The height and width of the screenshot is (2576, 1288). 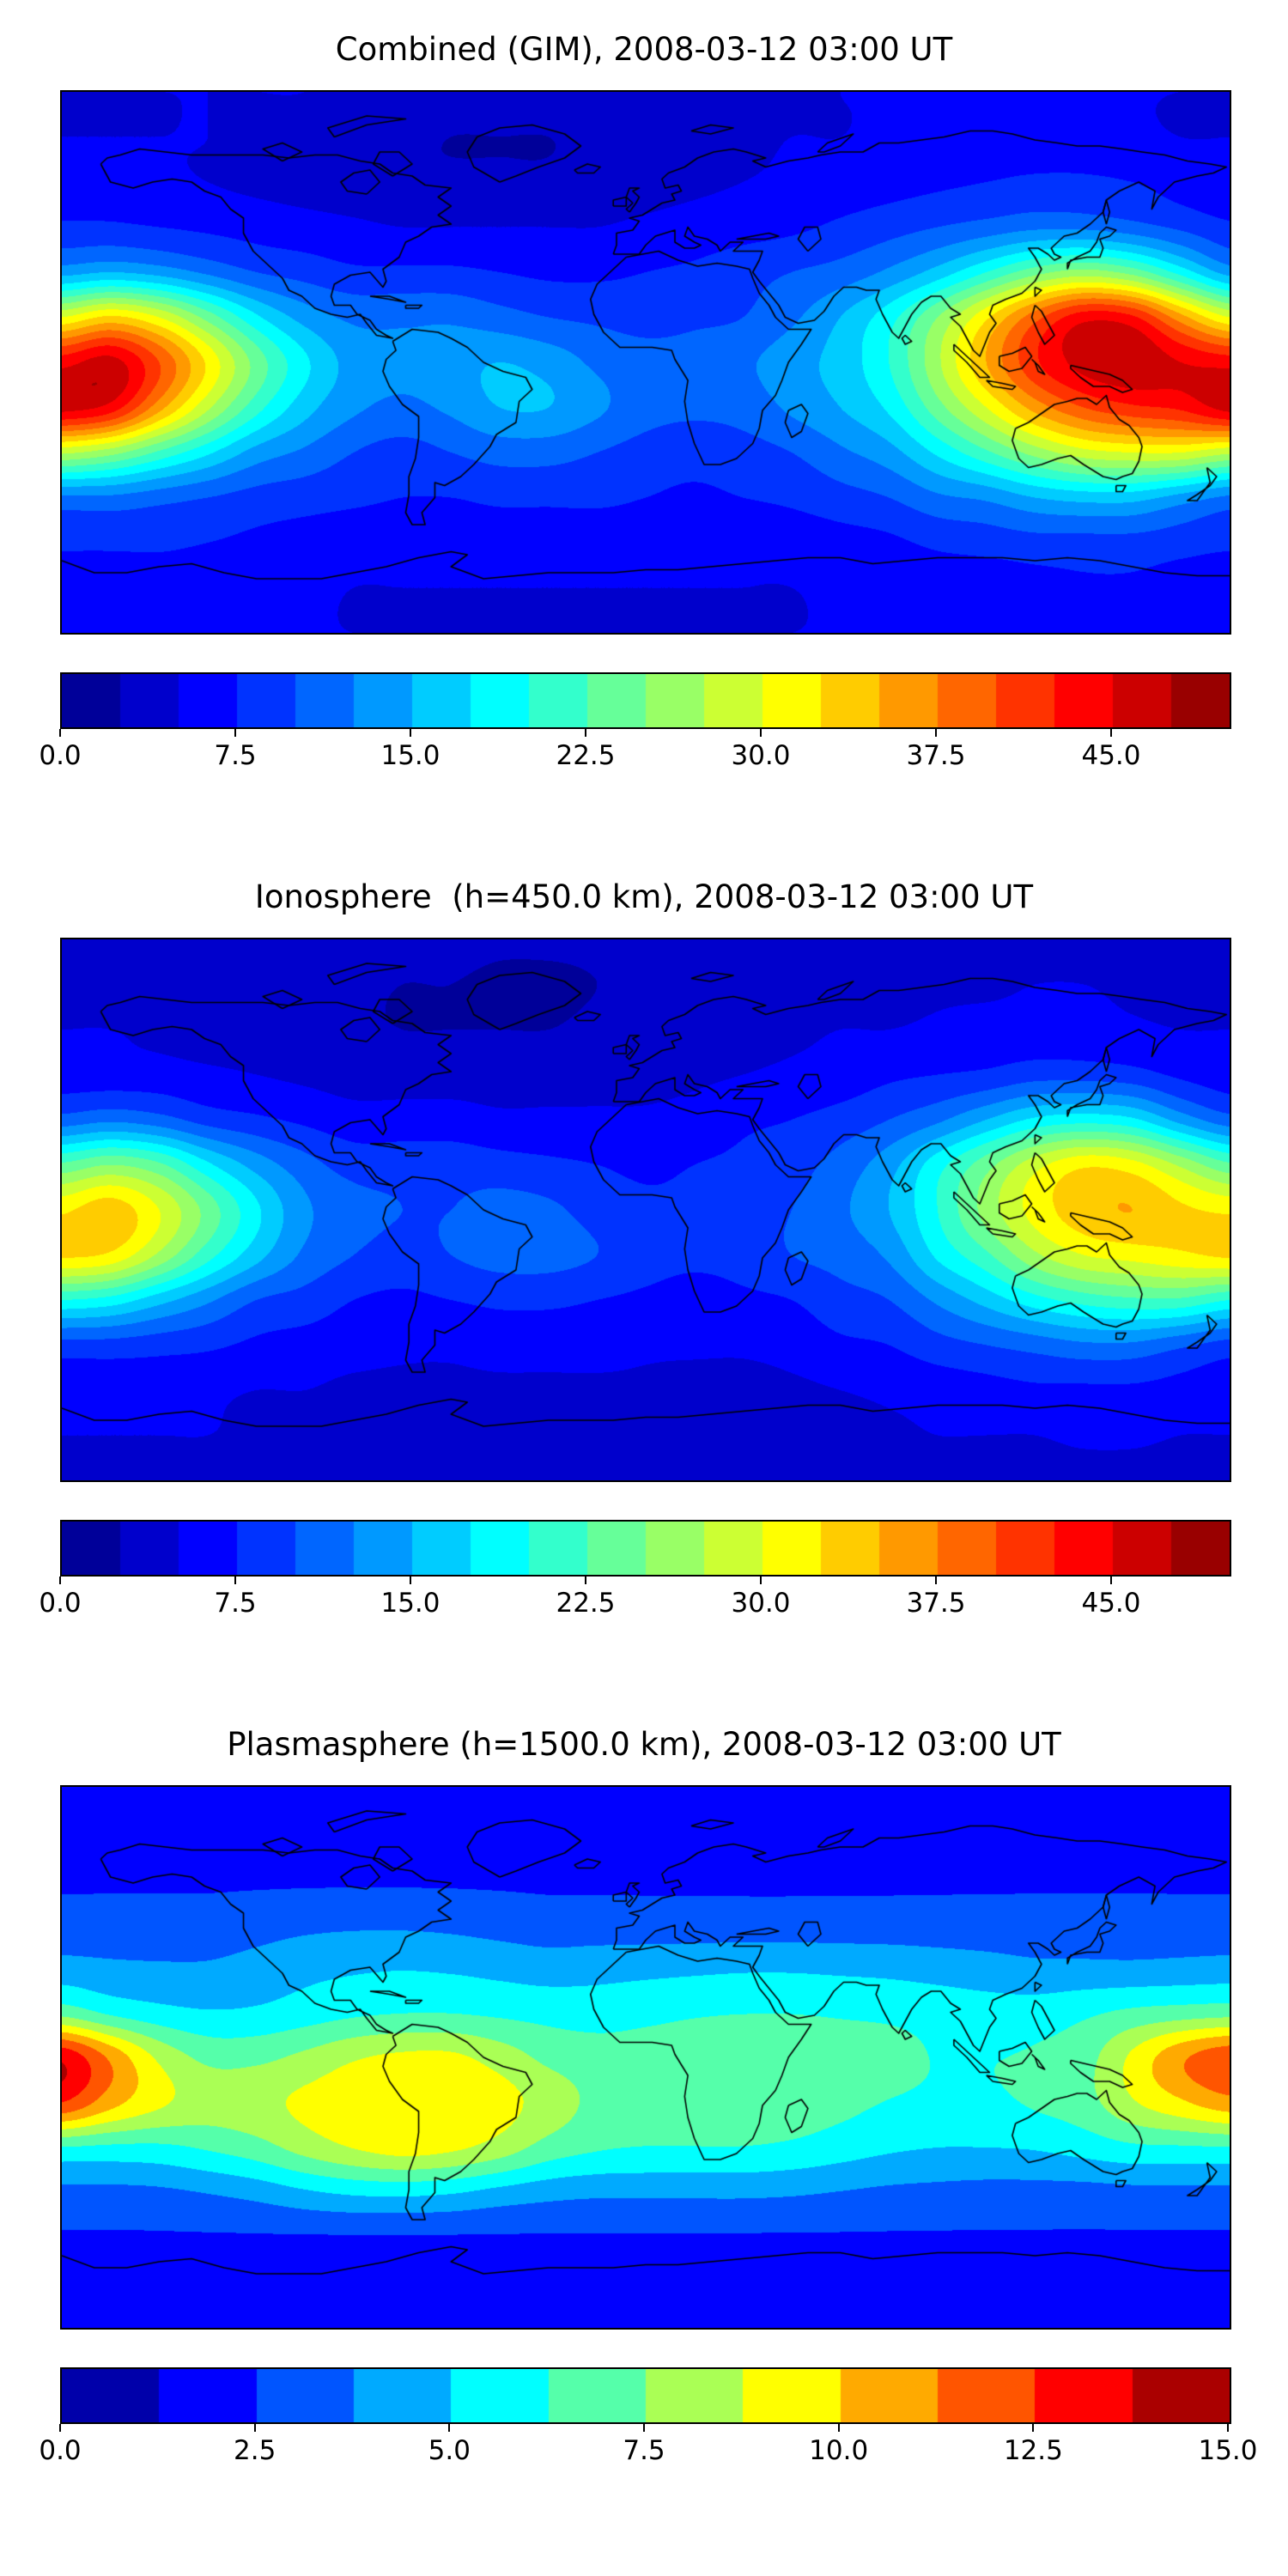 What do you see at coordinates (1033, 2450) in the screenshot?
I see `colorbar-tick-label: 12.5` at bounding box center [1033, 2450].